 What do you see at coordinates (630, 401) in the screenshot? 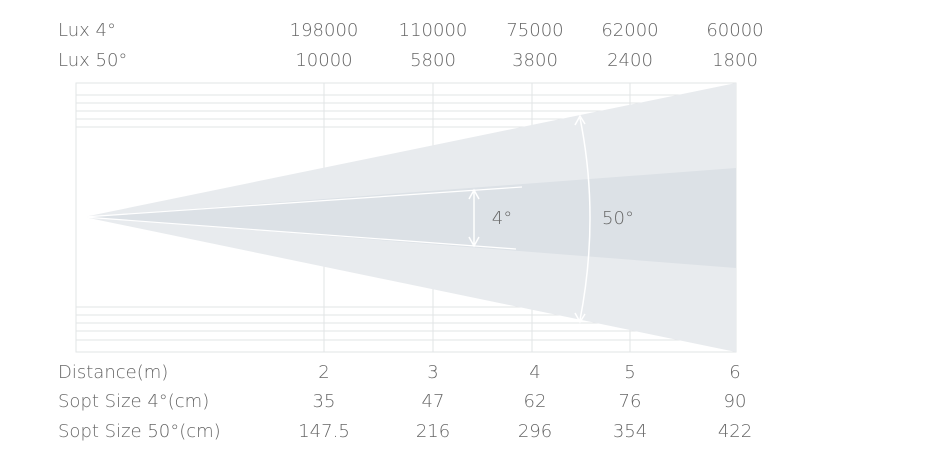
I see `row-value: 76` at bounding box center [630, 401].